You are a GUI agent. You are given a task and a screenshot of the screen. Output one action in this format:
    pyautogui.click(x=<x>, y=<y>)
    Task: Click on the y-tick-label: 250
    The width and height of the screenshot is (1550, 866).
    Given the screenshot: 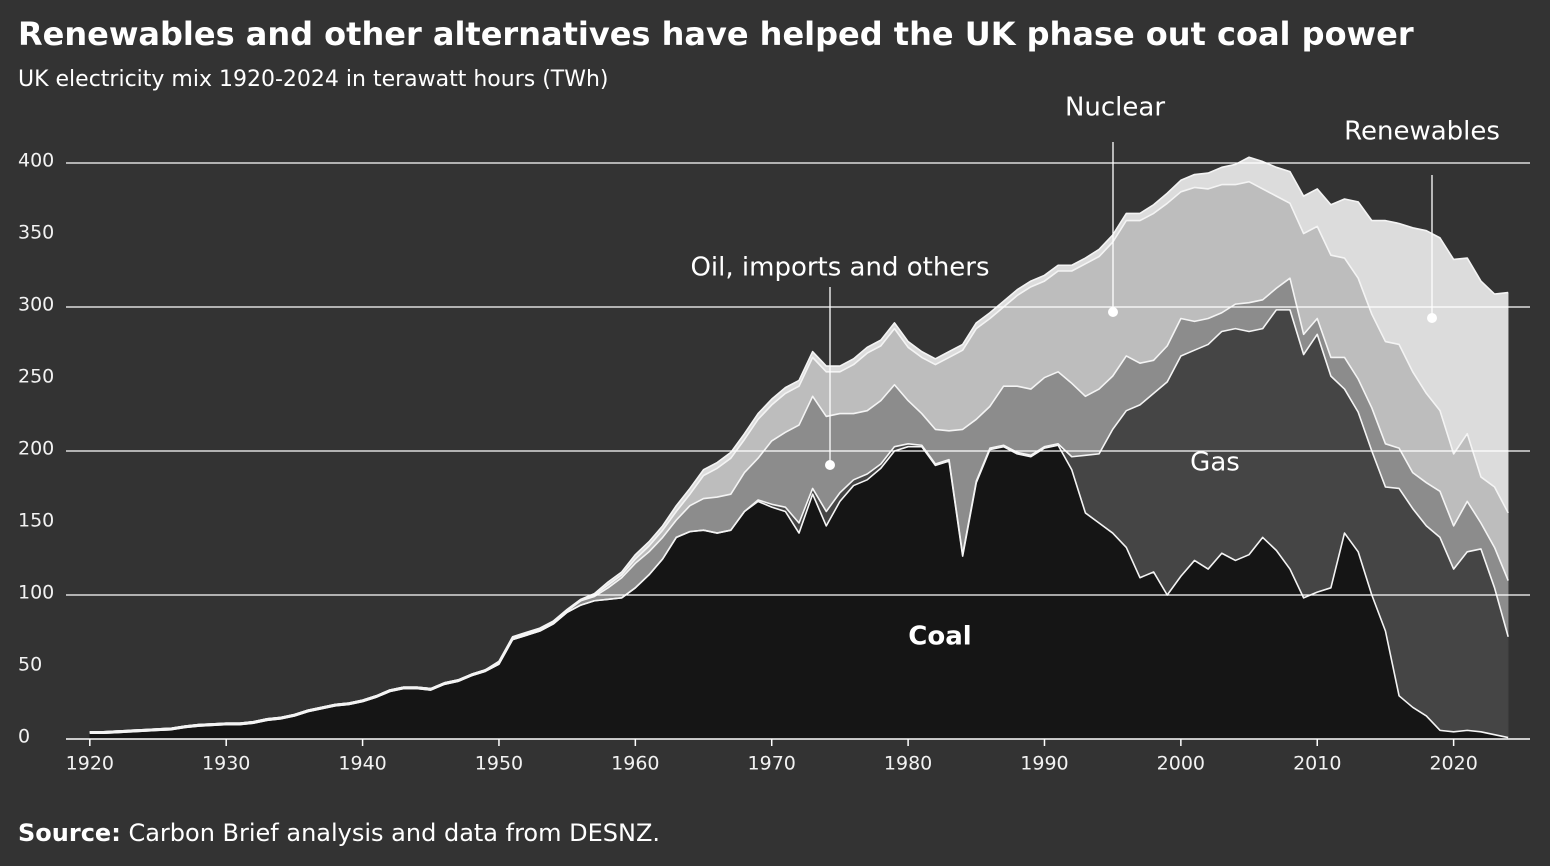 What is the action you would take?
    pyautogui.click(x=36, y=377)
    